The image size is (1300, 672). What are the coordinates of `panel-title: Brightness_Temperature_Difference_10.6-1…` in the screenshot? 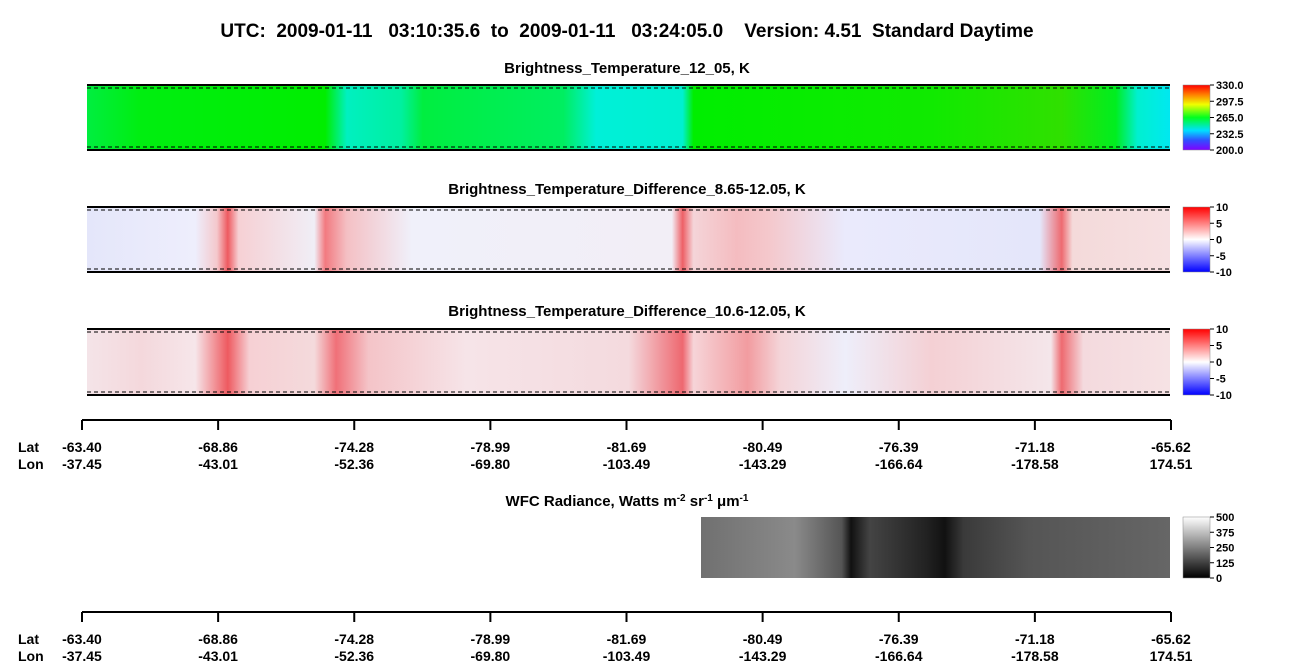 It's located at (627, 311).